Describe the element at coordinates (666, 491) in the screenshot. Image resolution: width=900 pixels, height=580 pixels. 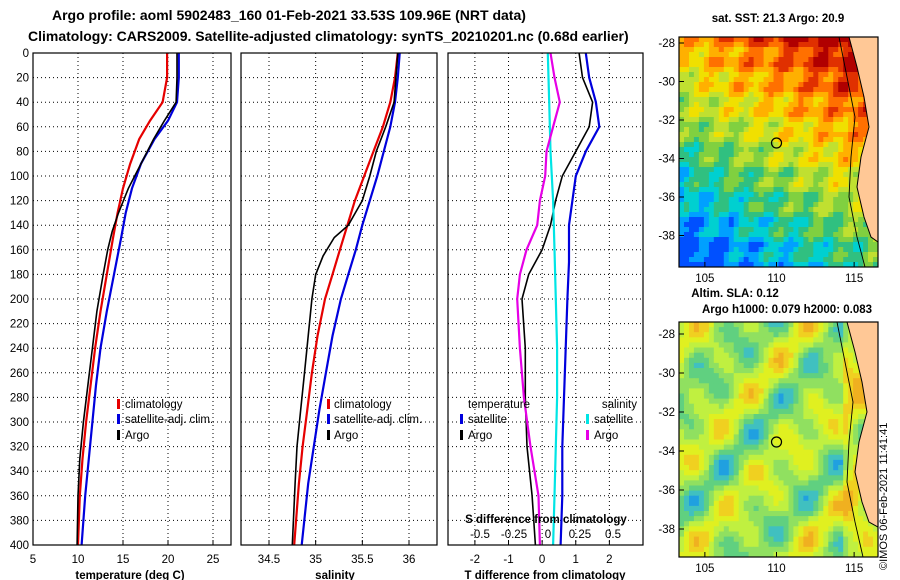
I see `map-y-tick-label: -36` at that location.